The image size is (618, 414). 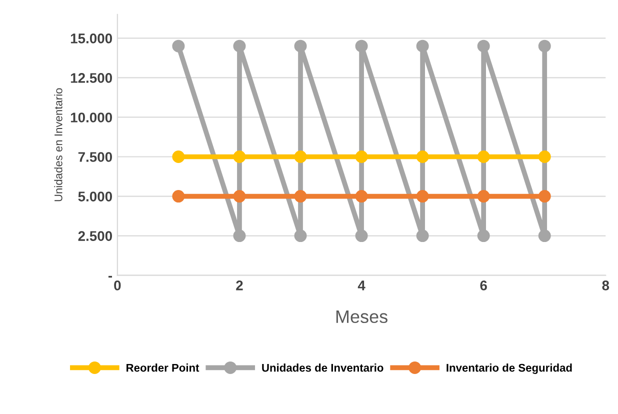 I want to click on legend-label: Unidades de Inventario, so click(x=323, y=368).